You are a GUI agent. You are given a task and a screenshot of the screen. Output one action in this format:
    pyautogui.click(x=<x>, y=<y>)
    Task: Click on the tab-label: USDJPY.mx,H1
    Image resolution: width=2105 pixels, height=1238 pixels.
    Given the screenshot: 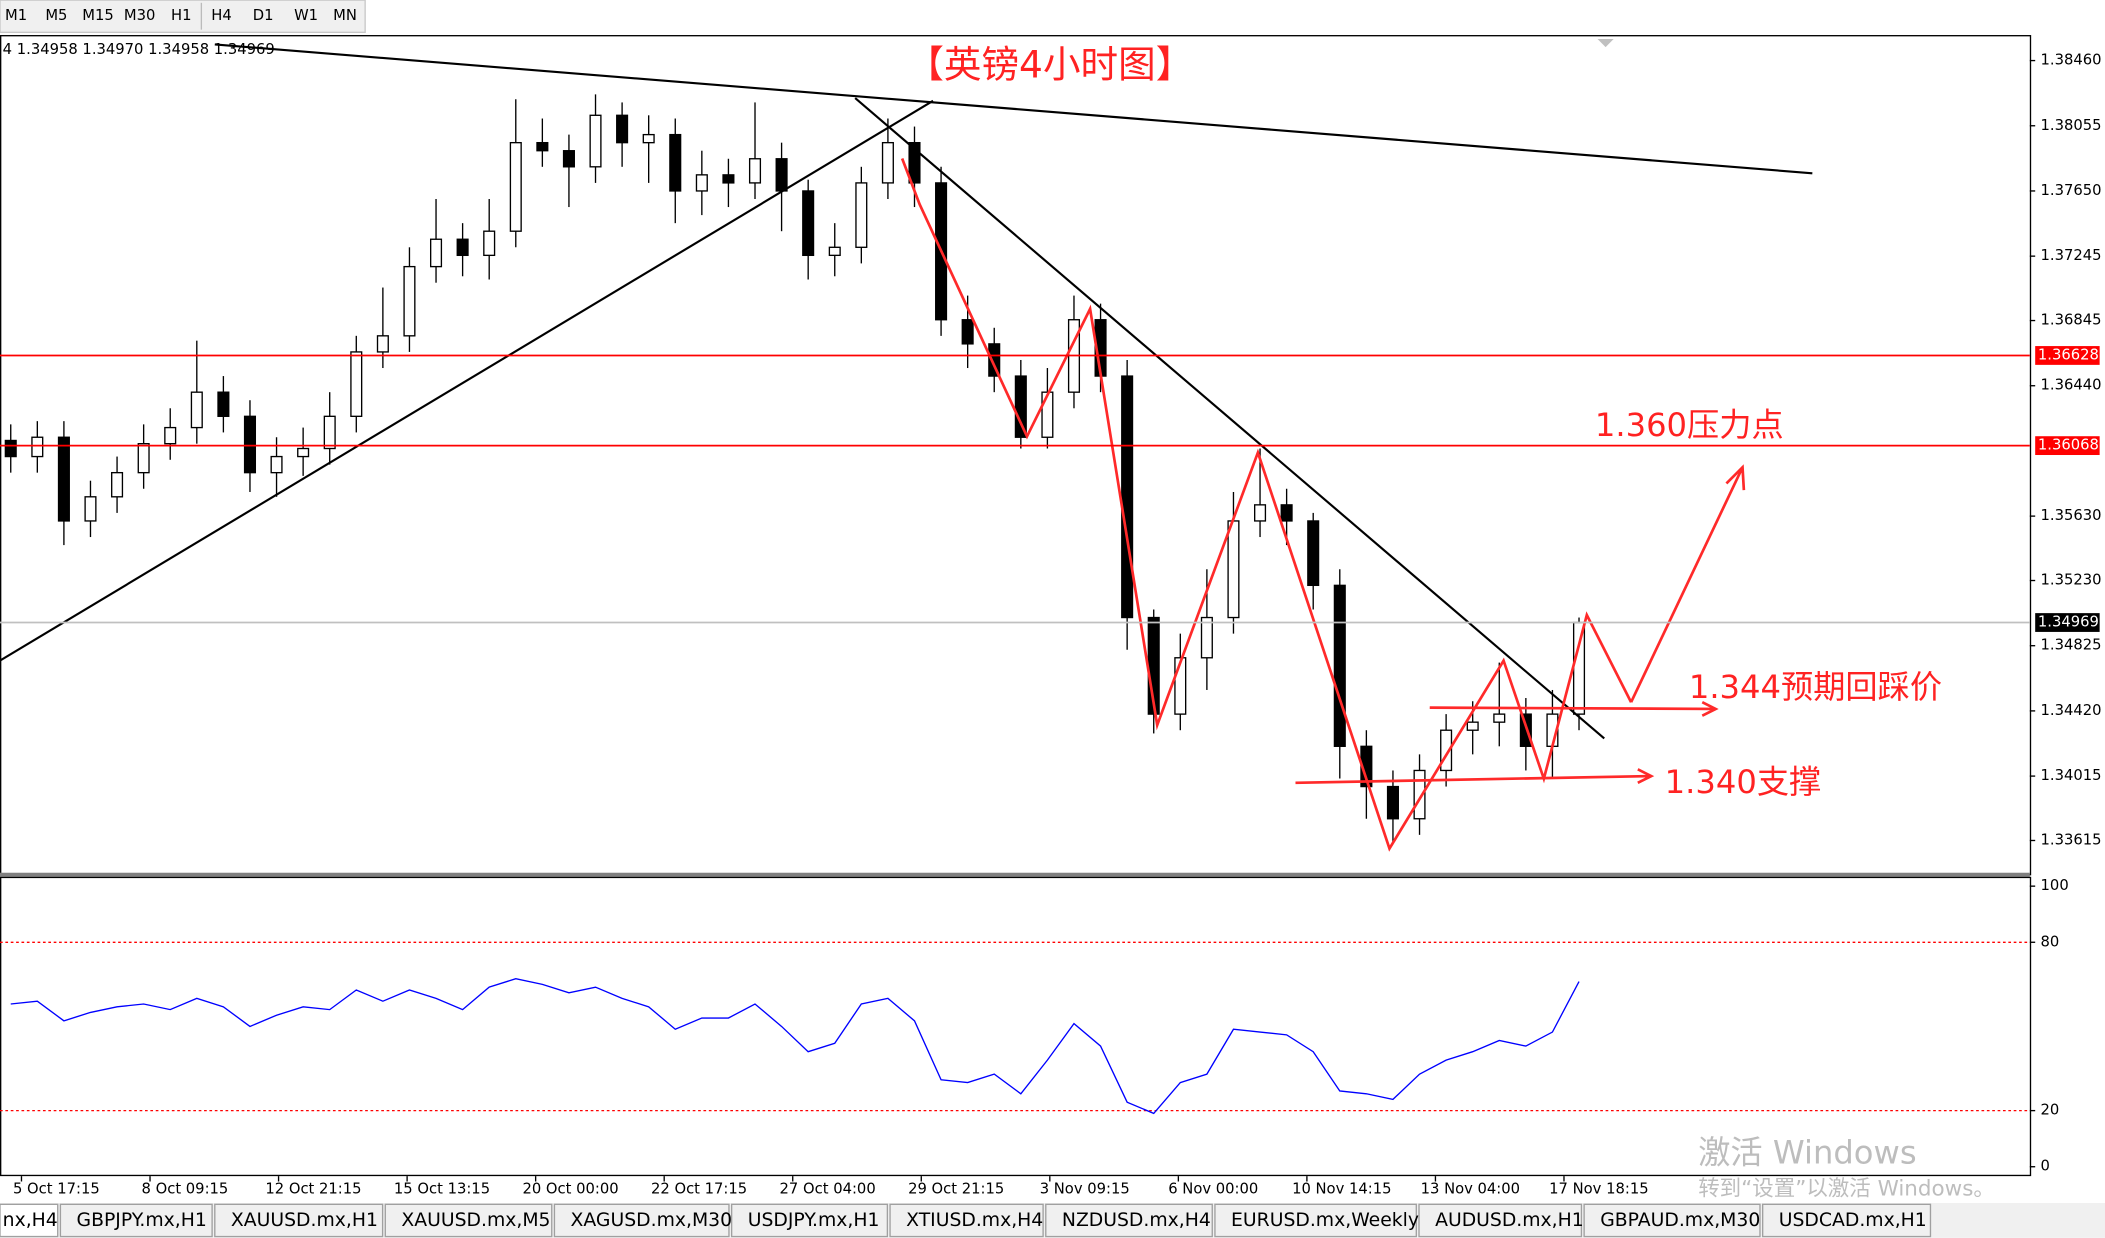 What is the action you would take?
    pyautogui.click(x=814, y=1220)
    